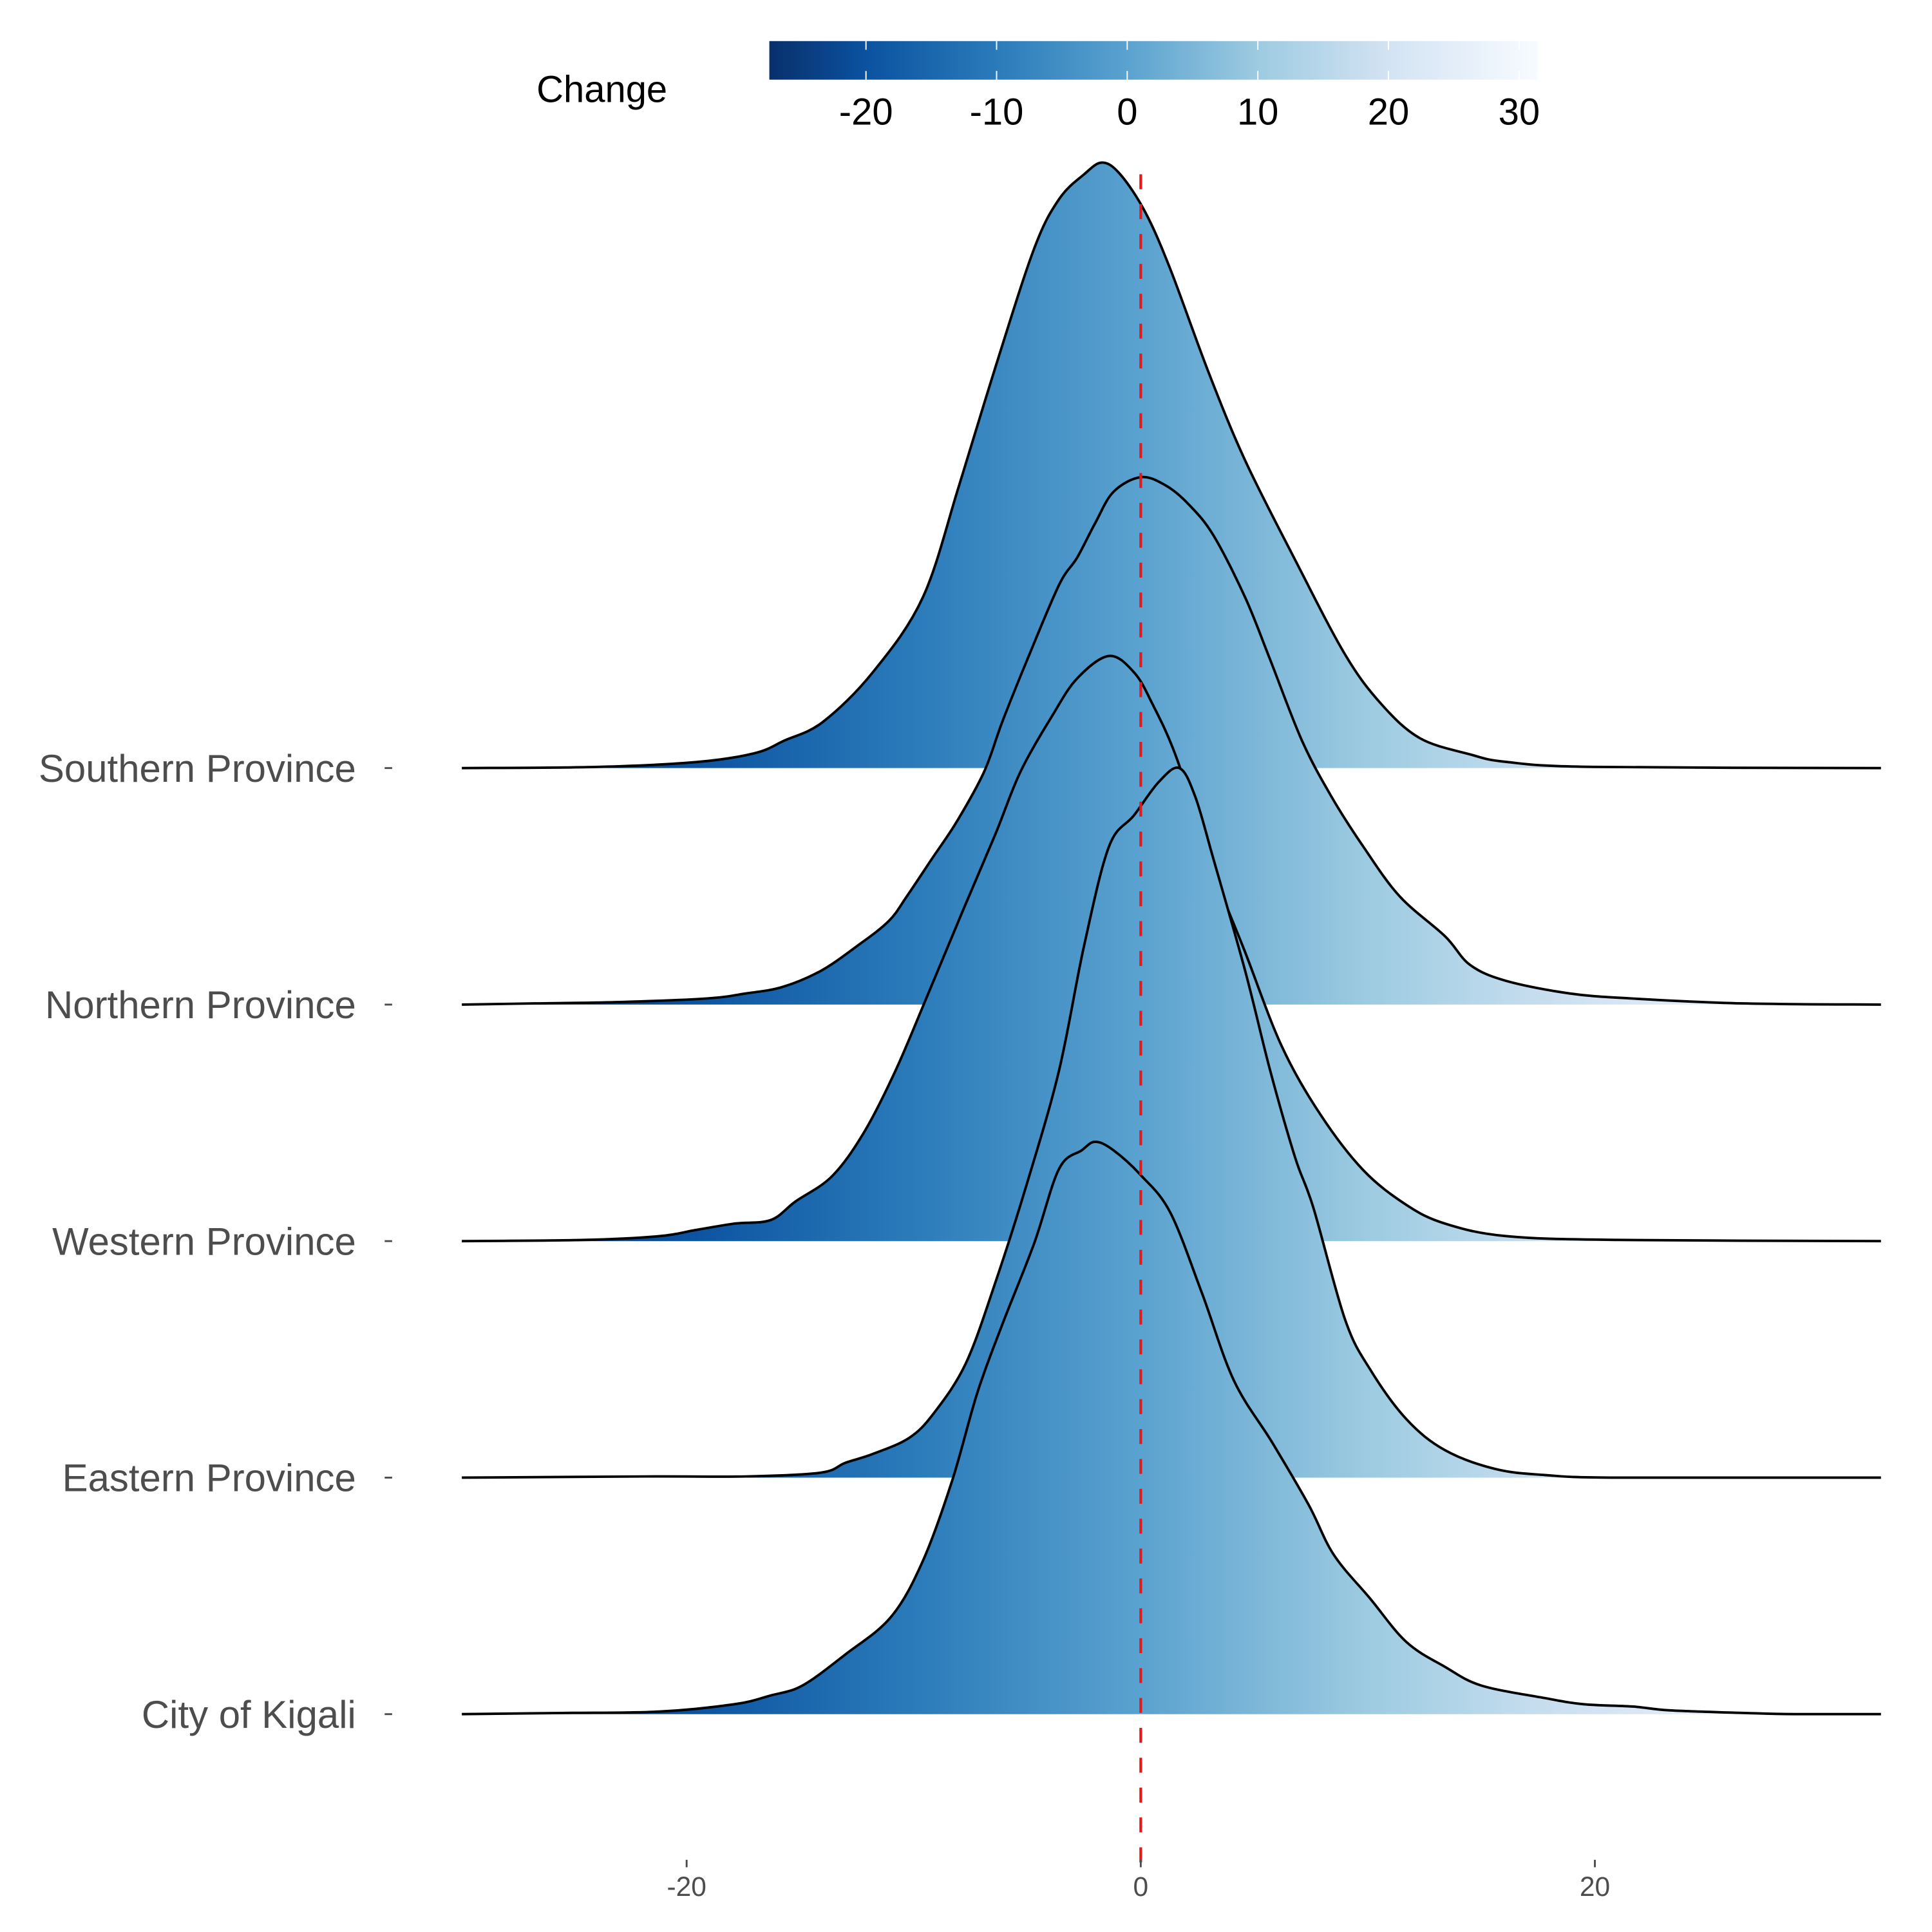 Image resolution: width=1932 pixels, height=1932 pixels. Describe the element at coordinates (997, 112) in the screenshot. I see `legend-tick-label: -10` at that location.